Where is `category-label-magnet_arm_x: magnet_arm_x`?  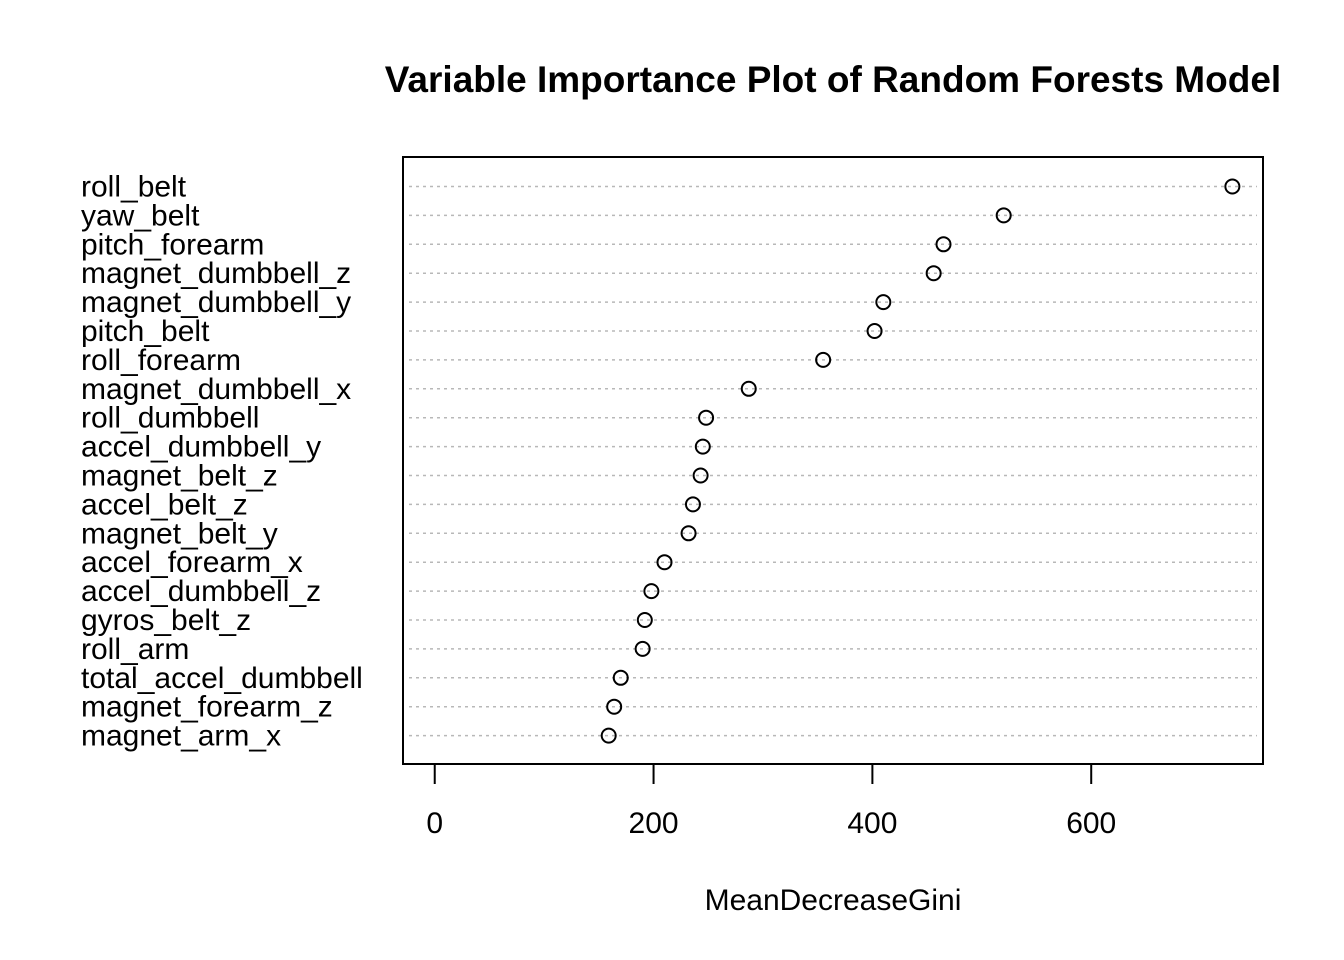 category-label-magnet_arm_x: magnet_arm_x is located at coordinates (181, 736).